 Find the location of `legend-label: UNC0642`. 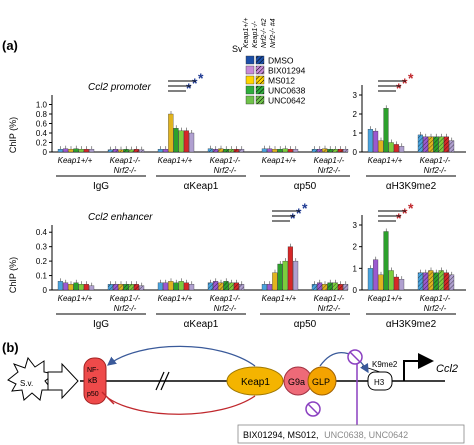

legend-label: UNC0642 is located at coordinates (287, 101).